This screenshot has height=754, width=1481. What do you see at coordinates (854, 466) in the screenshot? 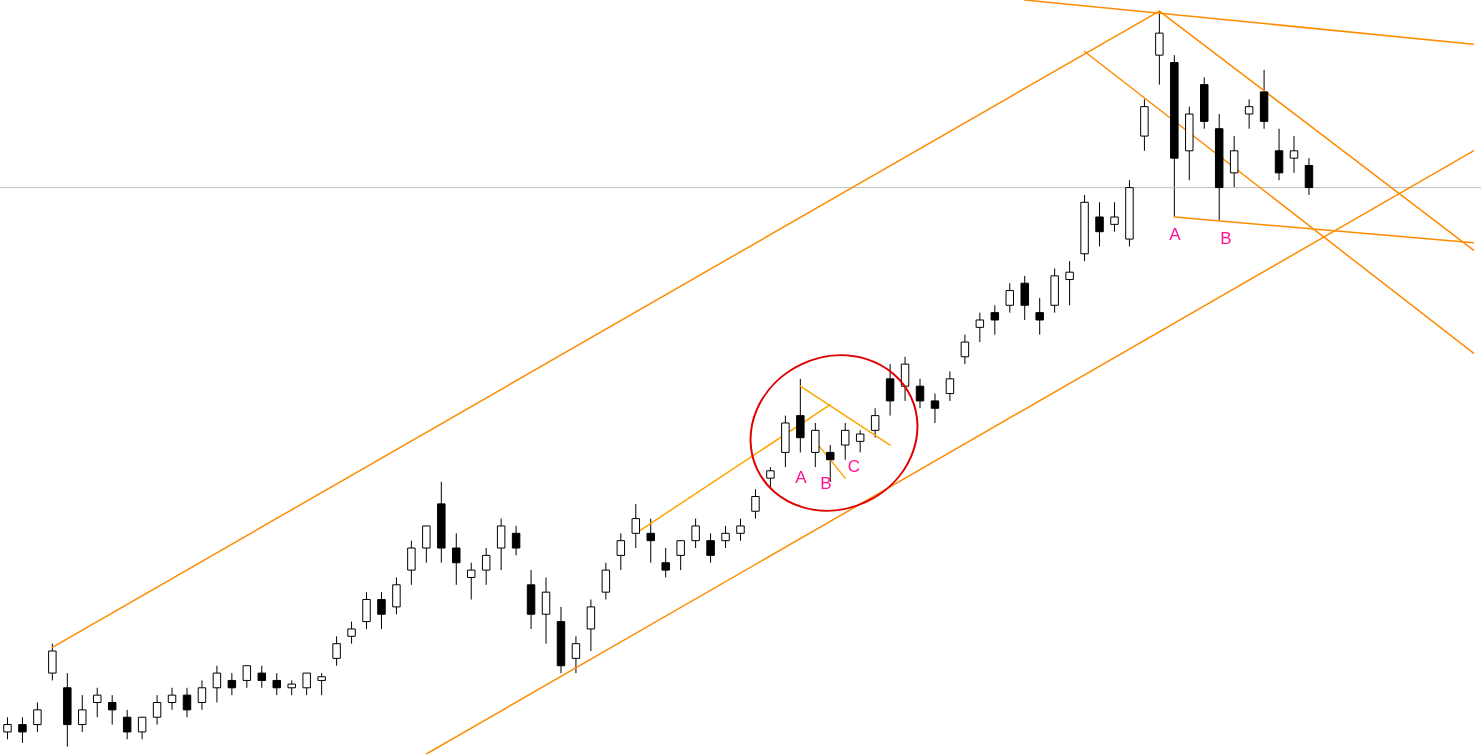
I see `annotation: C` at bounding box center [854, 466].